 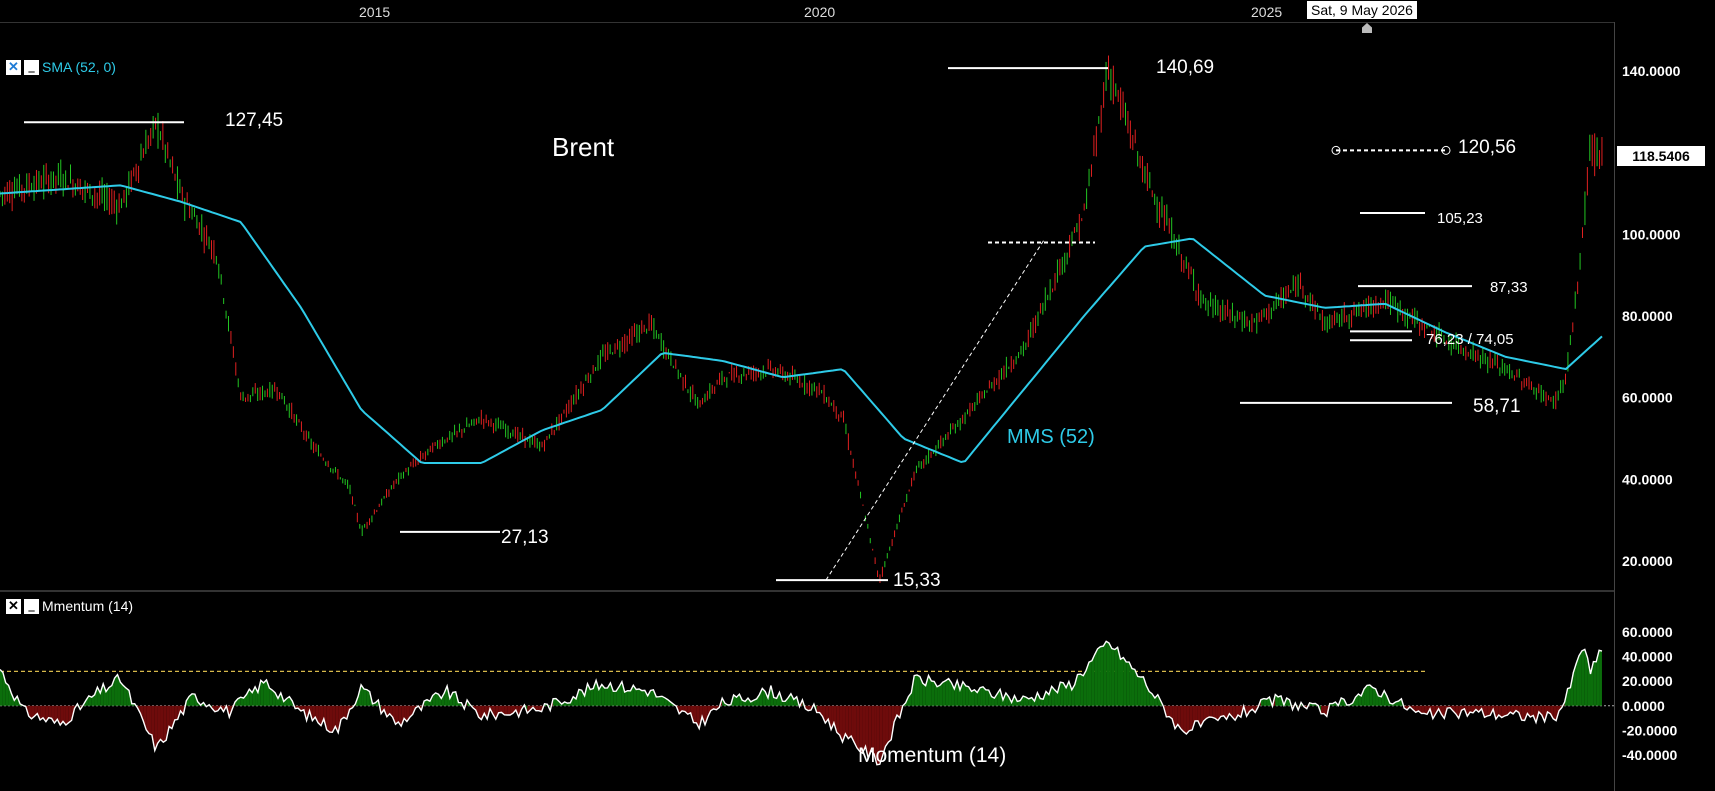 What do you see at coordinates (807, 591) in the screenshot?
I see `pane-separator` at bounding box center [807, 591].